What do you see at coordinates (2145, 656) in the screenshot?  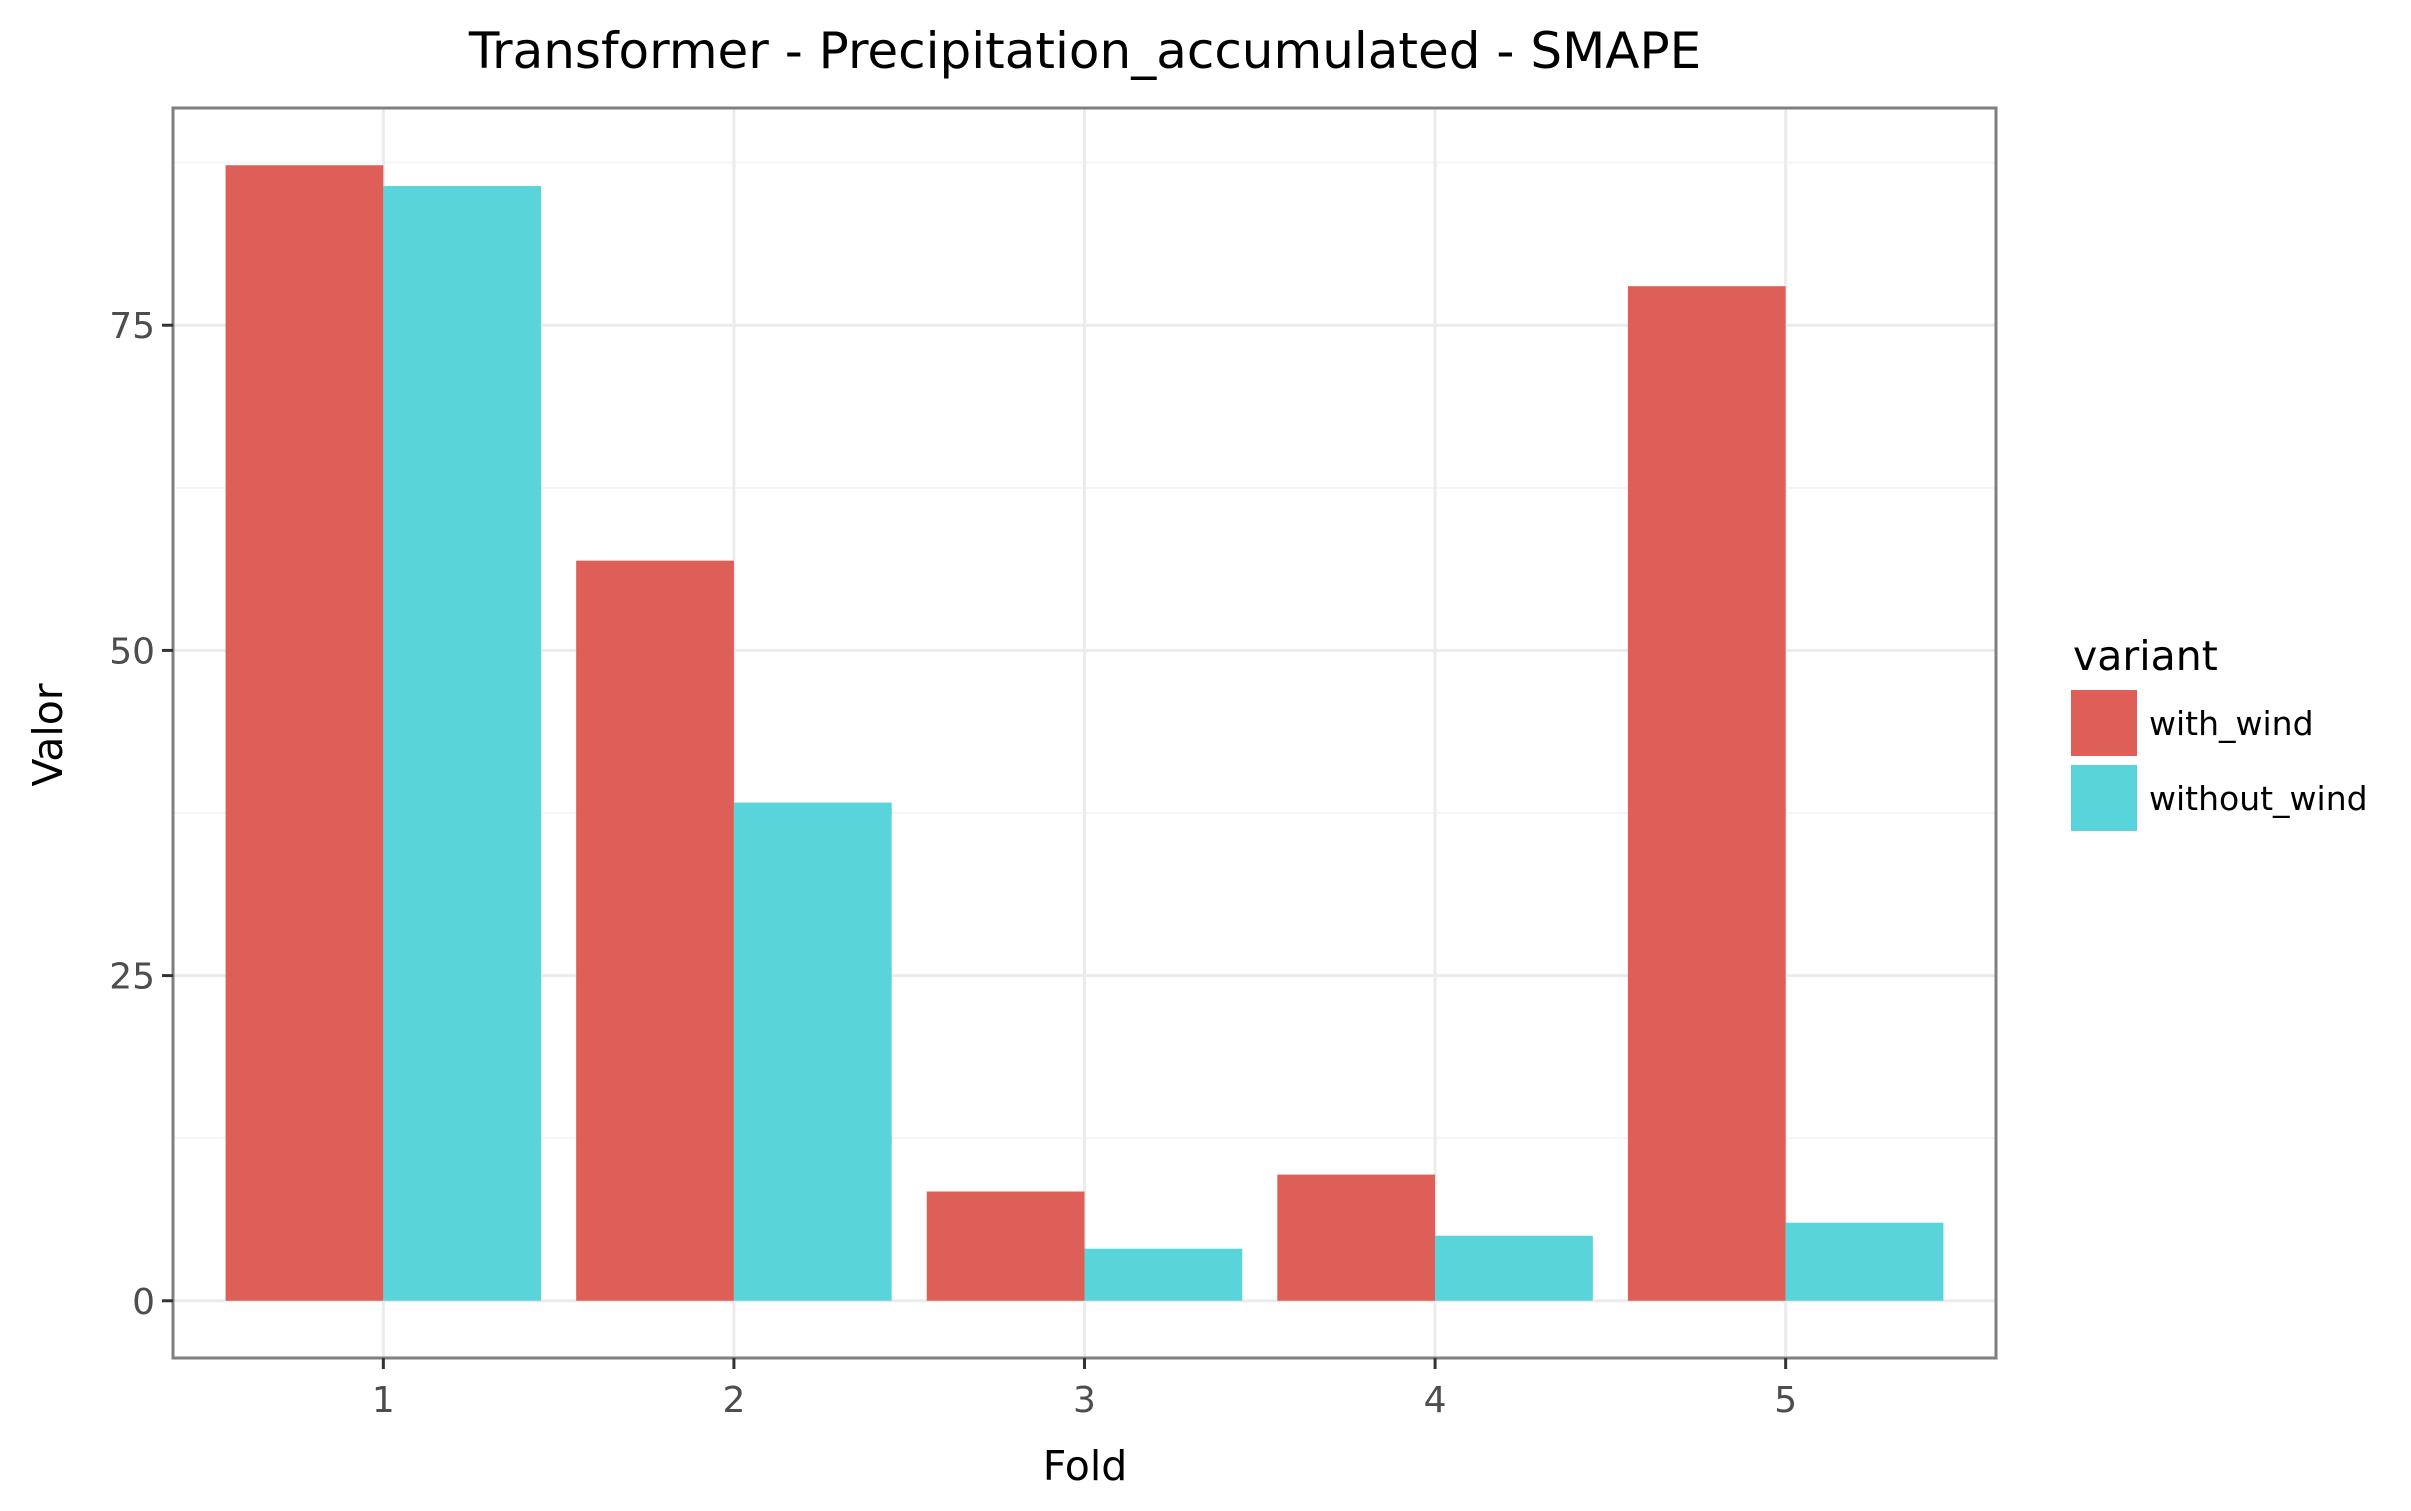 I see `legend-title: variant` at bounding box center [2145, 656].